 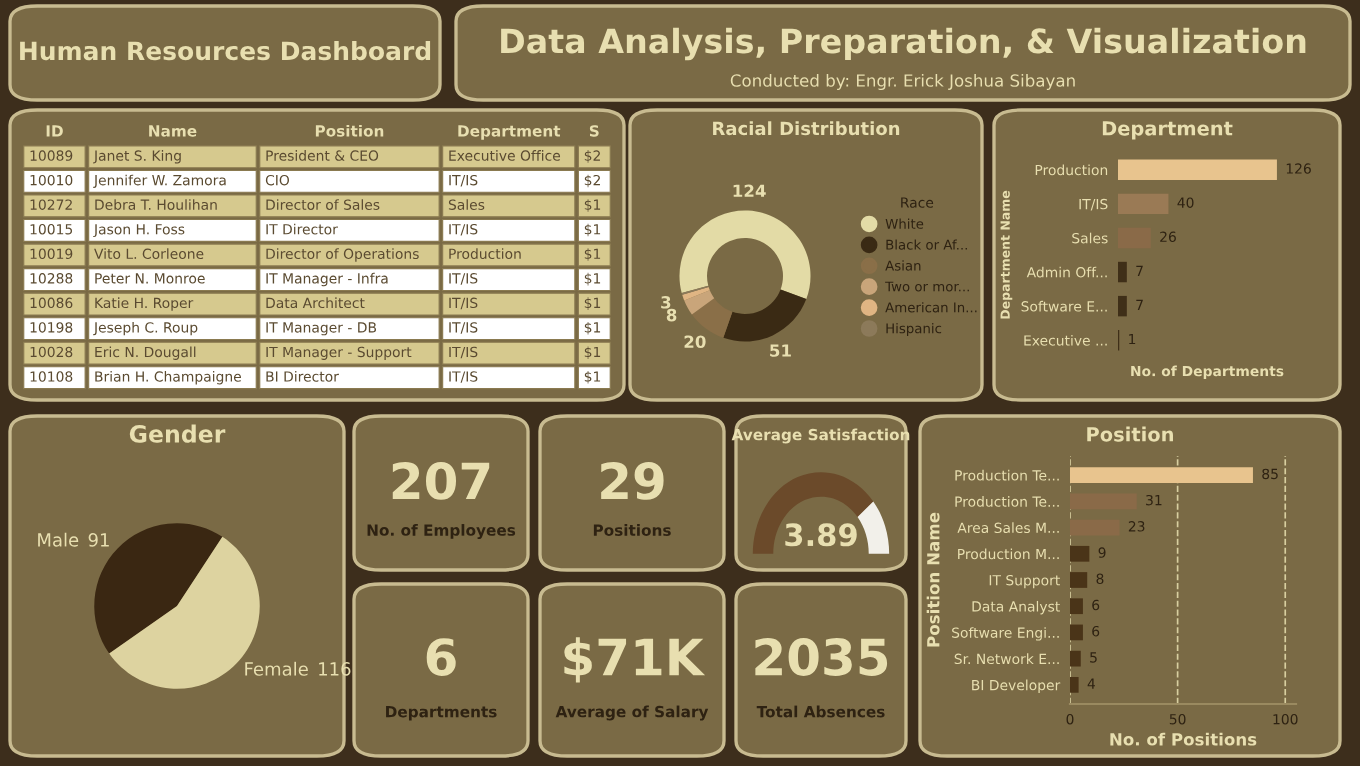 What do you see at coordinates (1130, 434) in the screenshot?
I see `chart-title: Position` at bounding box center [1130, 434].